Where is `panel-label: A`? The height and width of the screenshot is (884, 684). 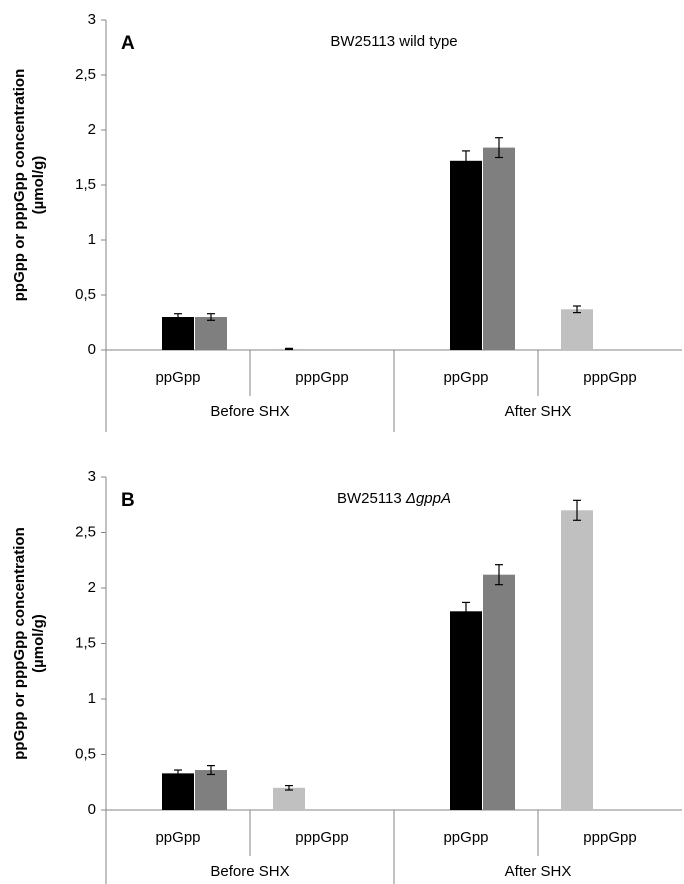 panel-label: A is located at coordinates (128, 43).